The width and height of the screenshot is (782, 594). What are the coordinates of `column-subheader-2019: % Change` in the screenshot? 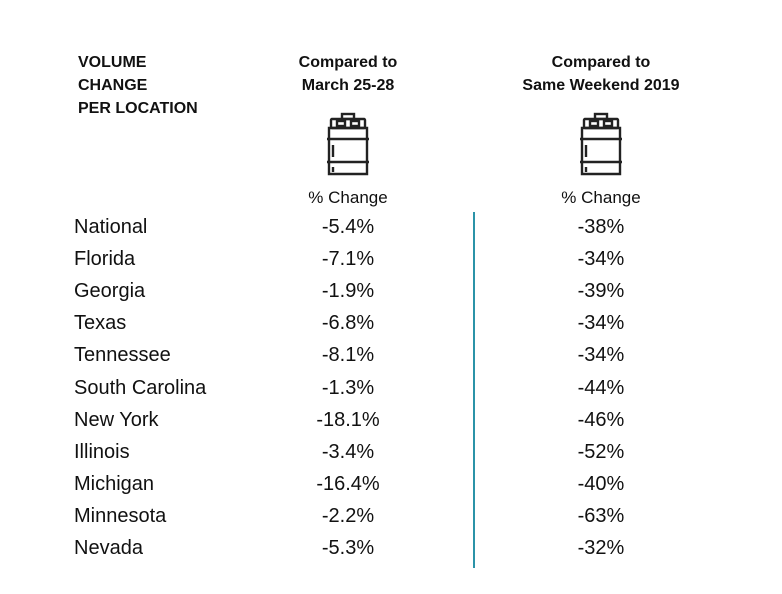 It's located at (601, 197).